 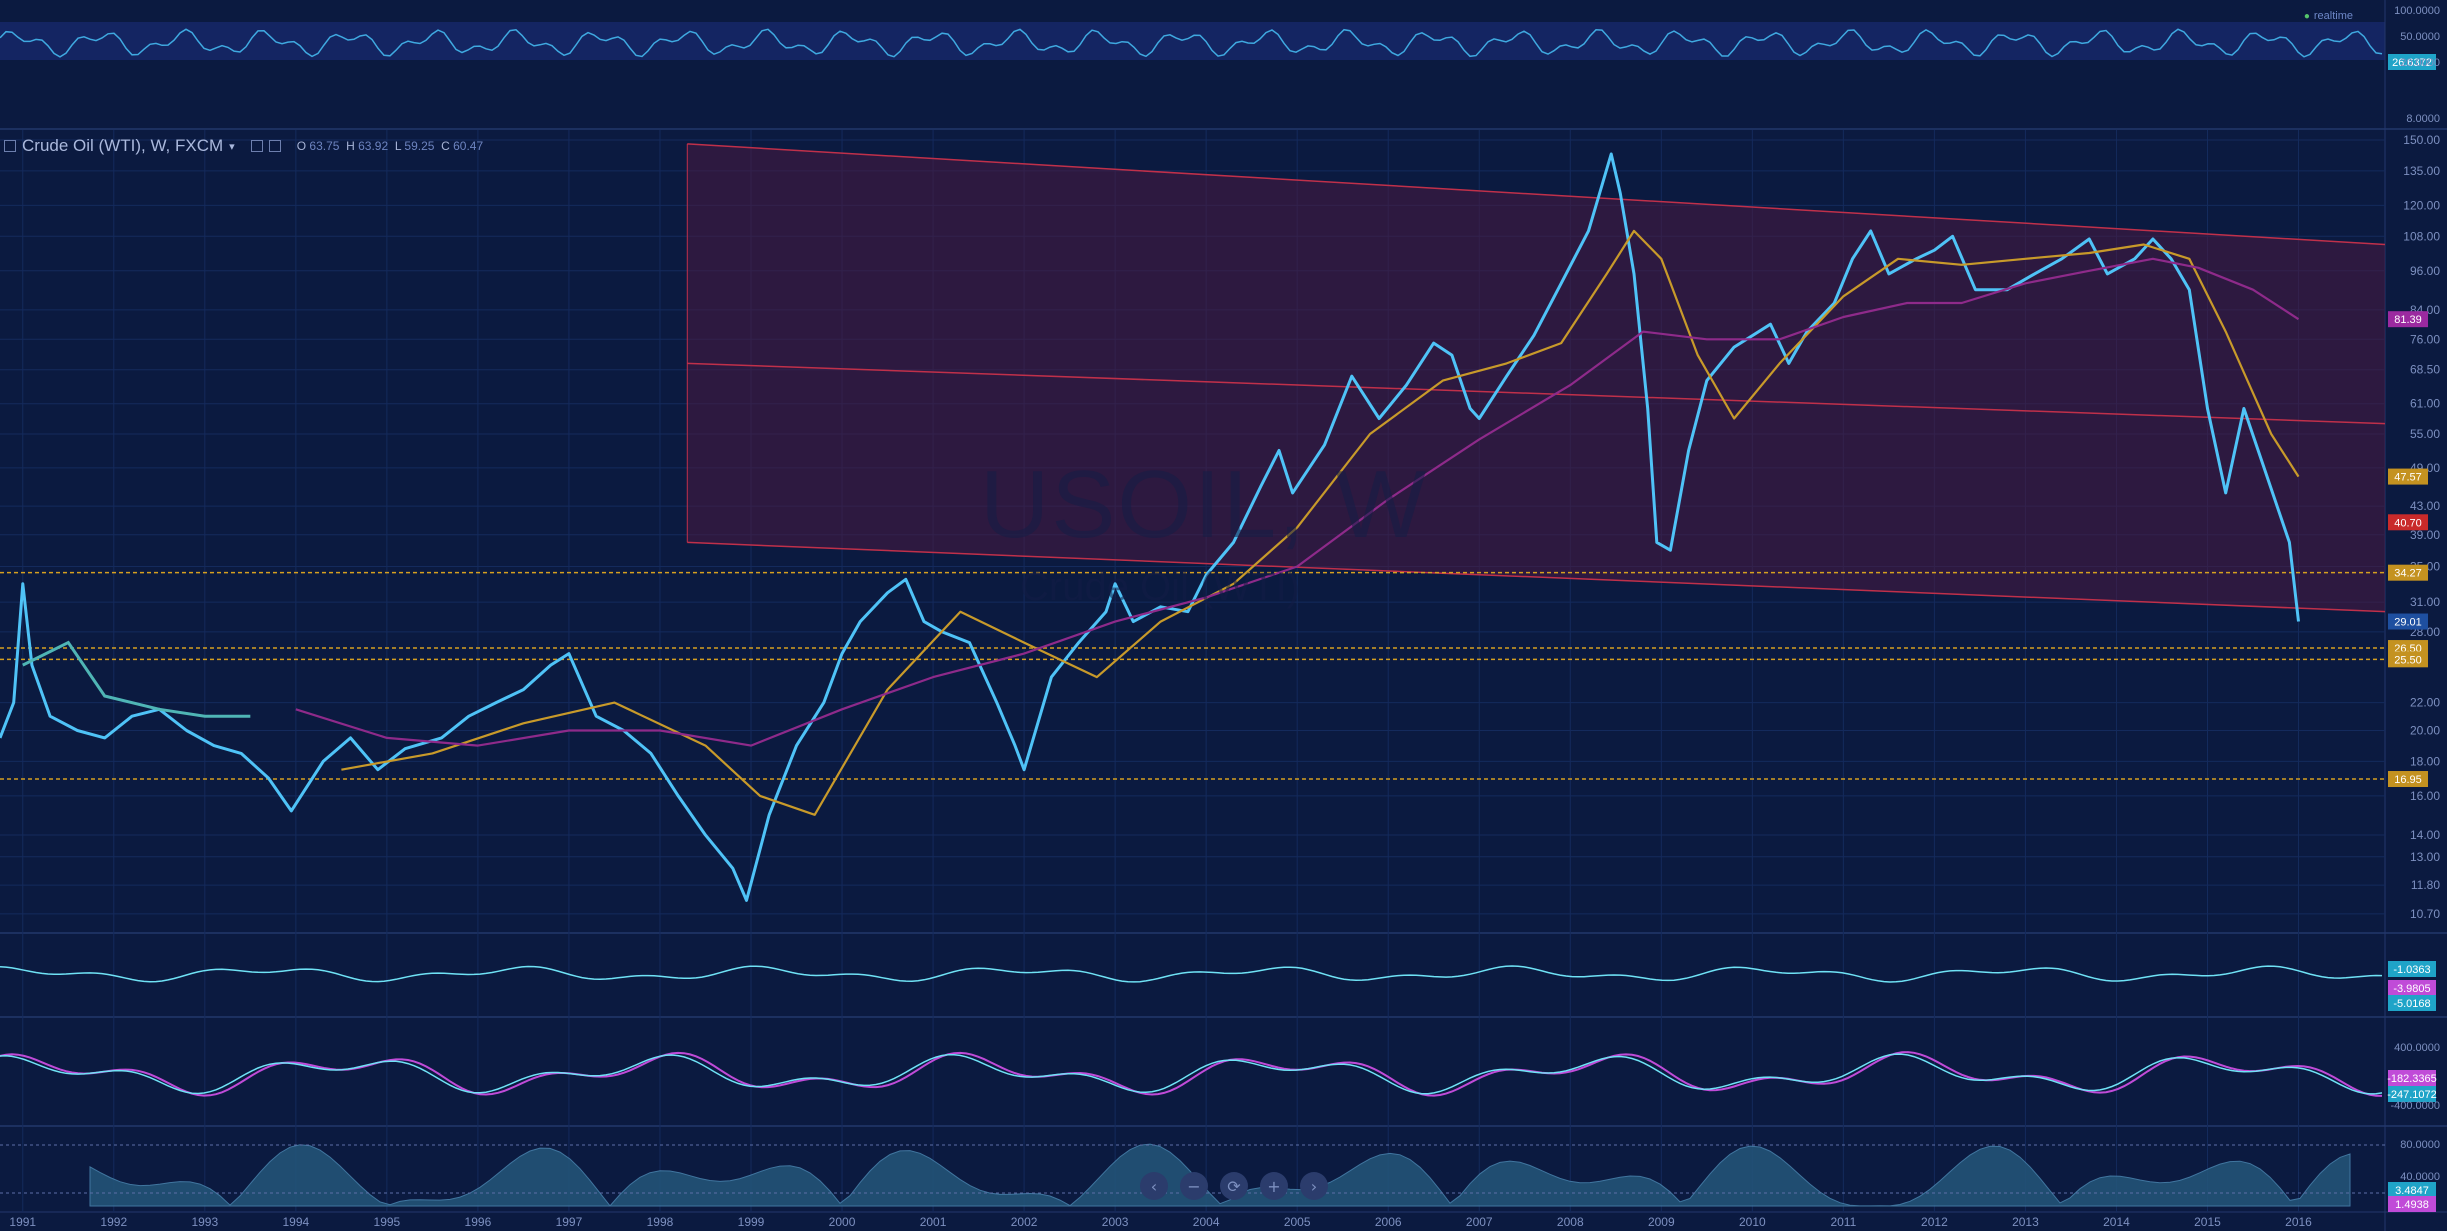 What do you see at coordinates (478, 1222) in the screenshot?
I see `time-tick-label: 1996` at bounding box center [478, 1222].